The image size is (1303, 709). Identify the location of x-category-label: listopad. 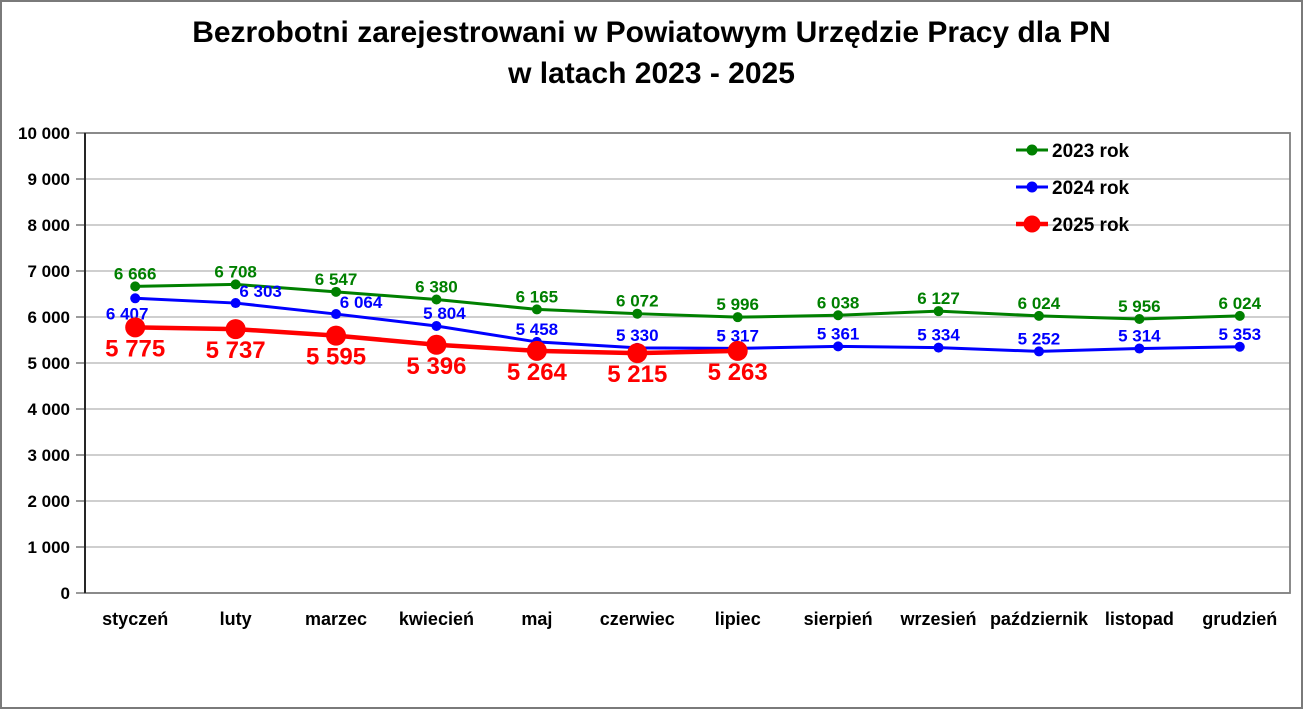
(1139, 619).